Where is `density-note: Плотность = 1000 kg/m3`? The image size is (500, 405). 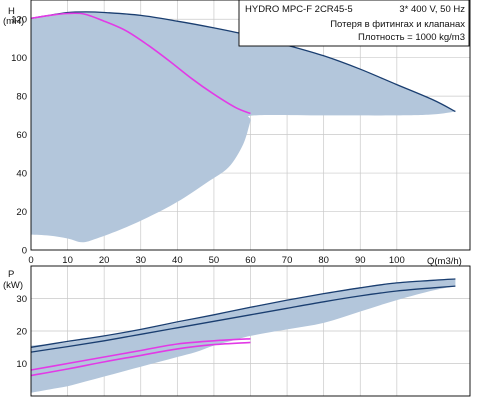
density-note: Плотность = 1000 kg/m3 is located at coordinates (411, 37).